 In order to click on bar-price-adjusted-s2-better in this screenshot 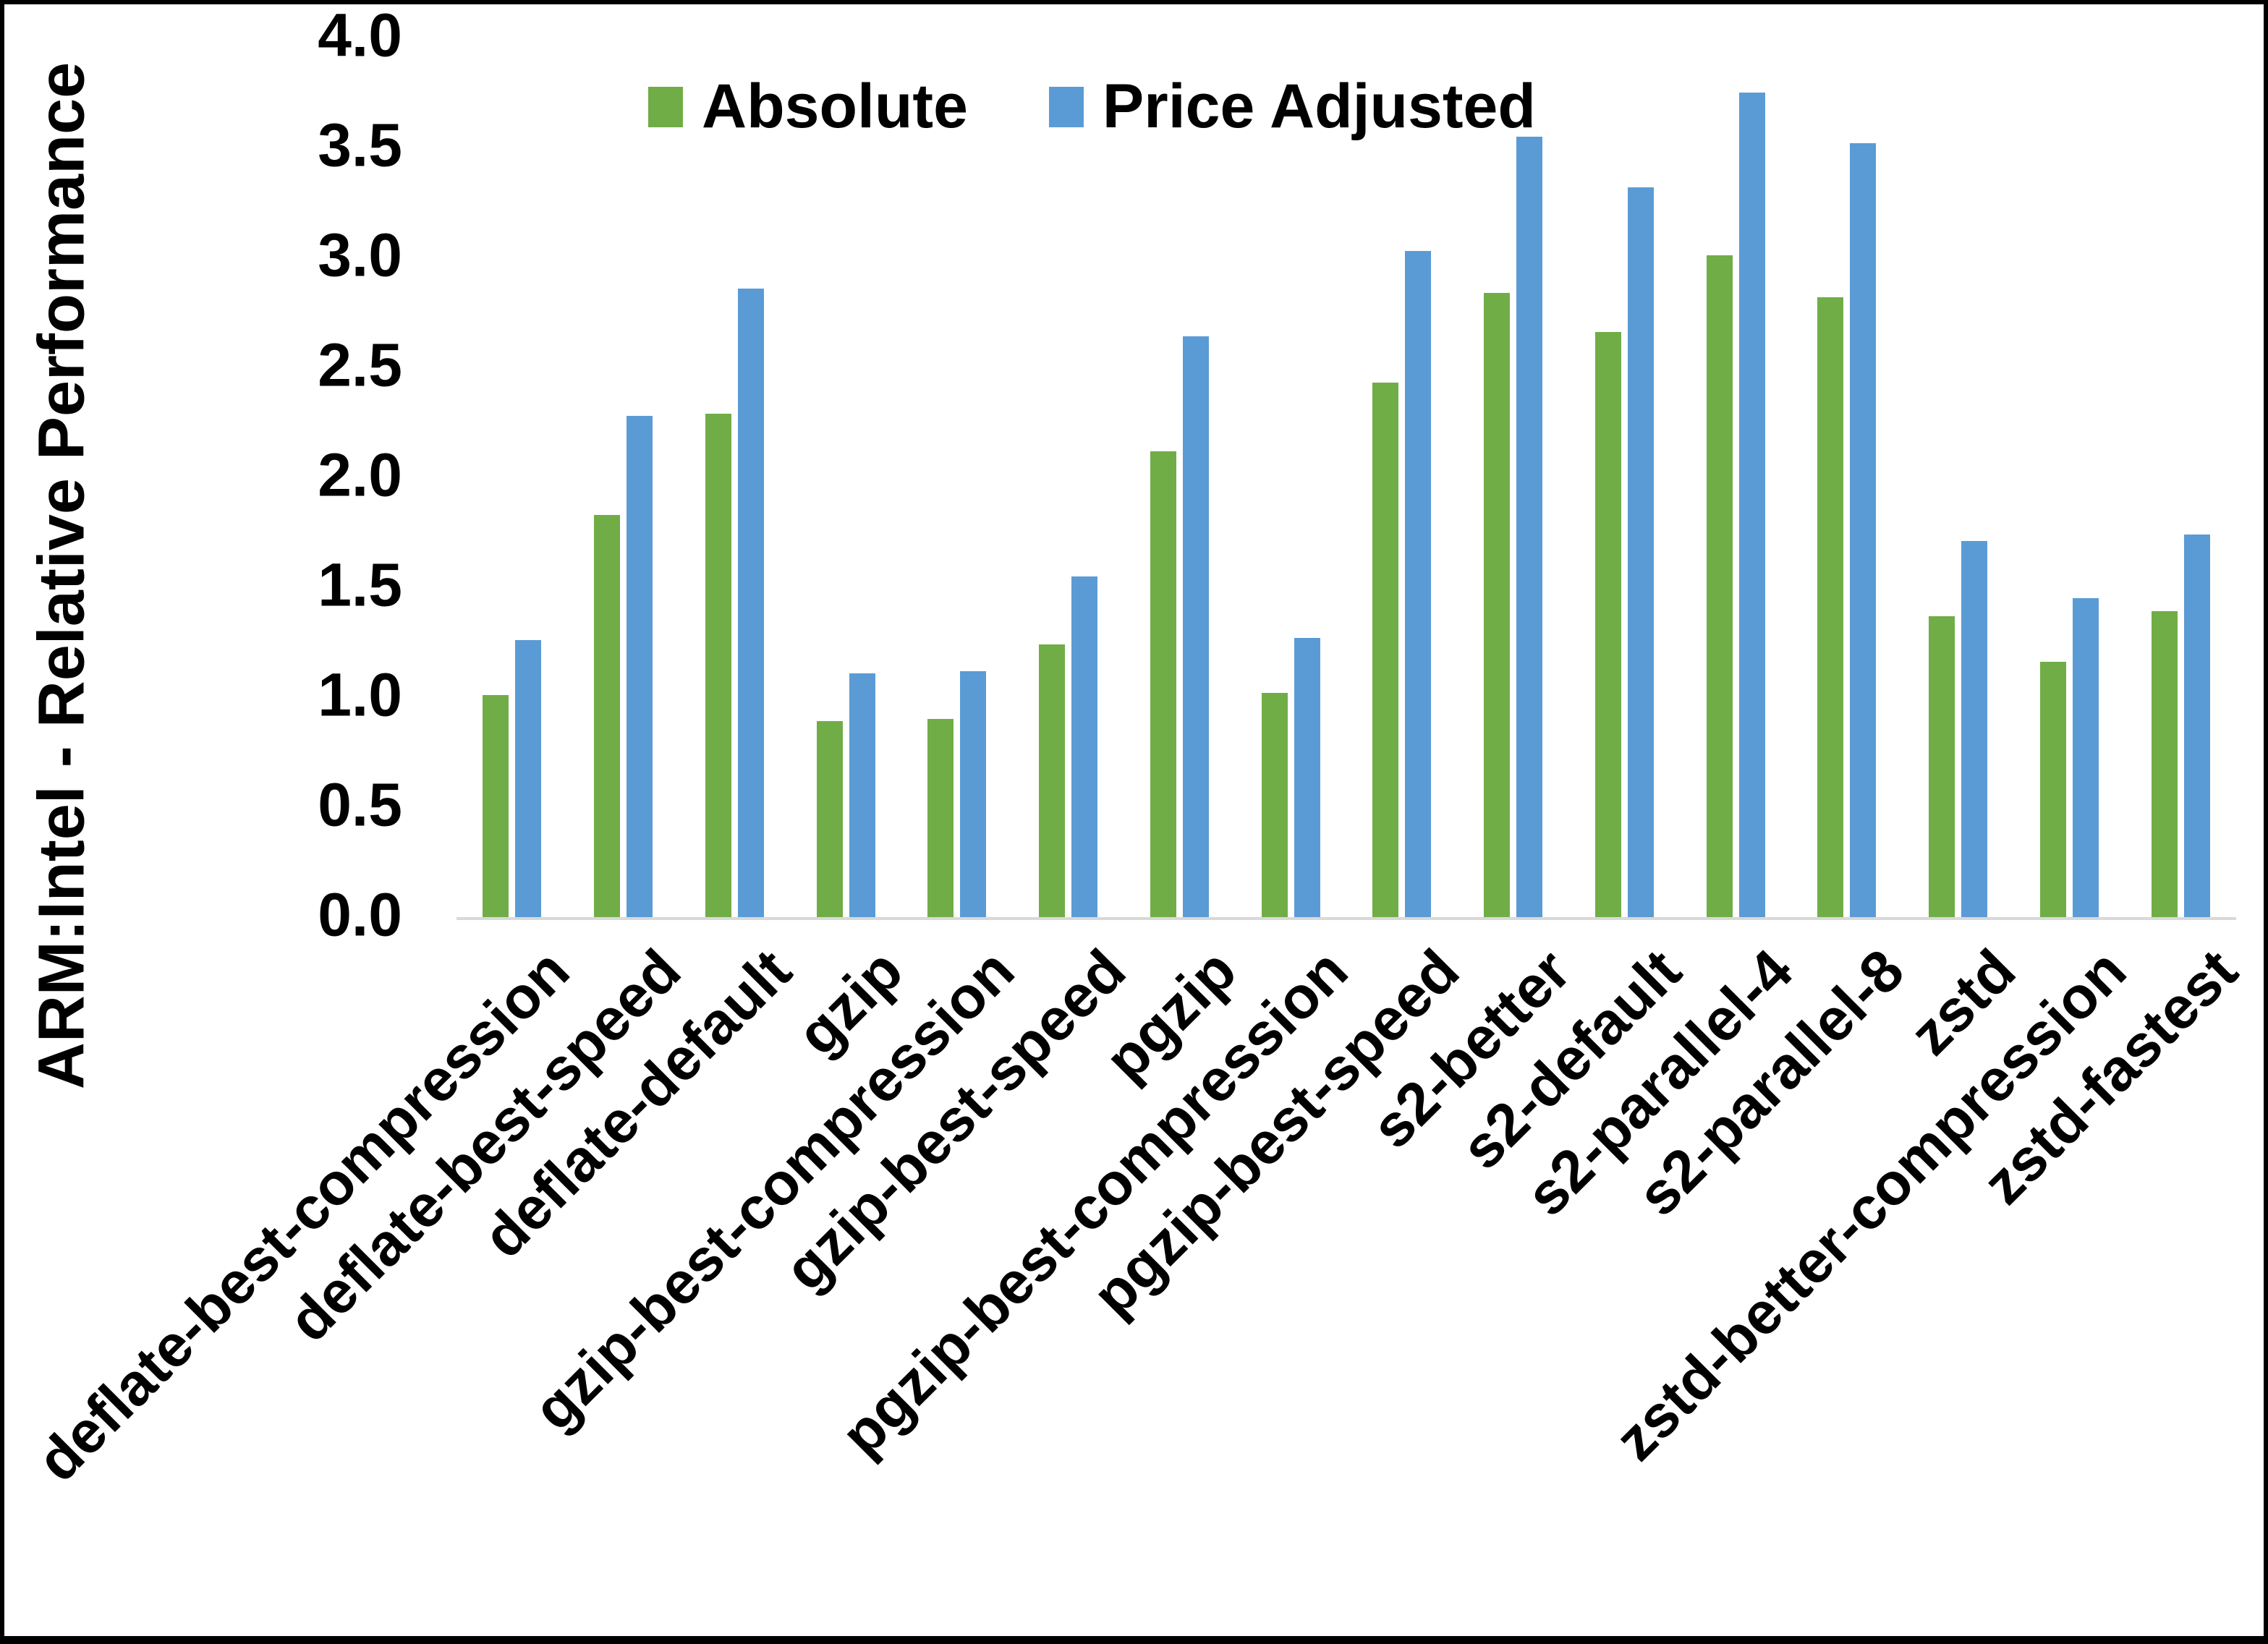, I will do `click(1529, 526)`.